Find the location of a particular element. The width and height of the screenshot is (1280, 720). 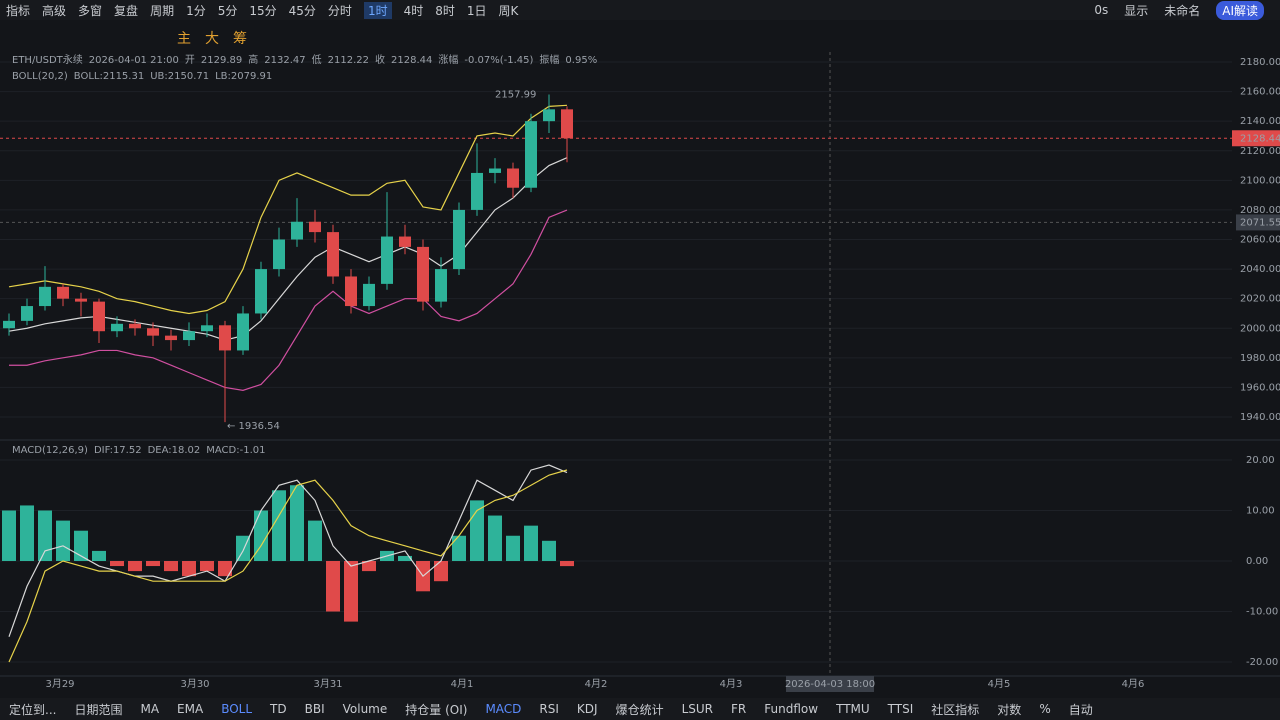

indicator-tab: EMA is located at coordinates (190, 709).